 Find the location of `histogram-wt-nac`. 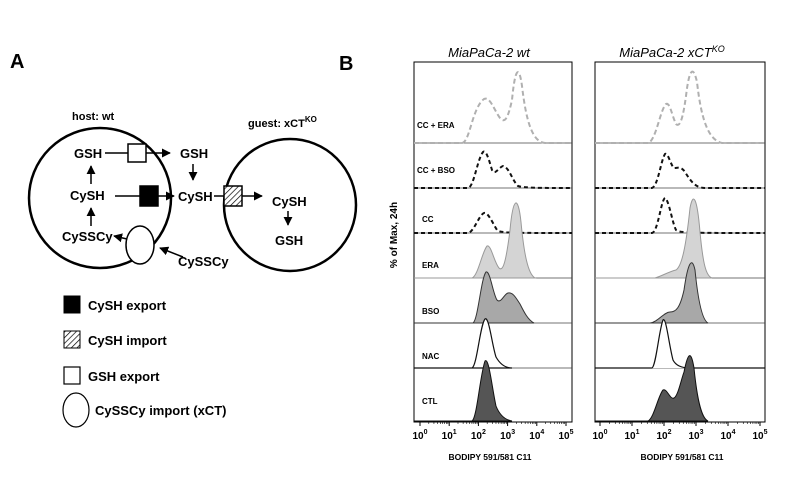

histogram-wt-nac is located at coordinates (463, 343).